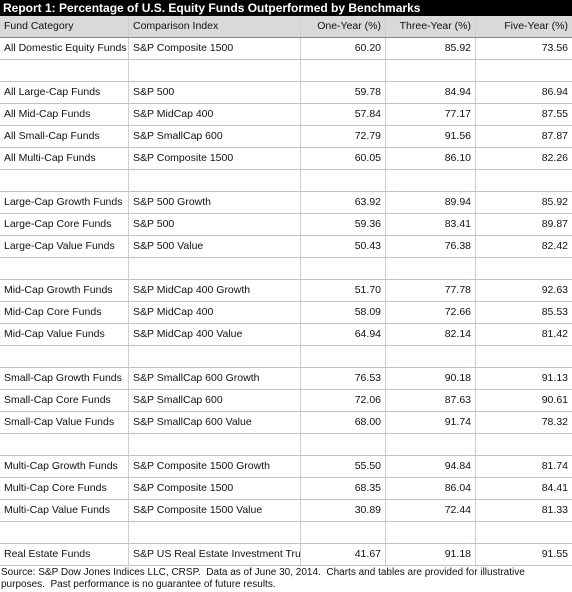 This screenshot has height=592, width=572. What do you see at coordinates (523, 136) in the screenshot?
I see `value-cell: 87.87` at bounding box center [523, 136].